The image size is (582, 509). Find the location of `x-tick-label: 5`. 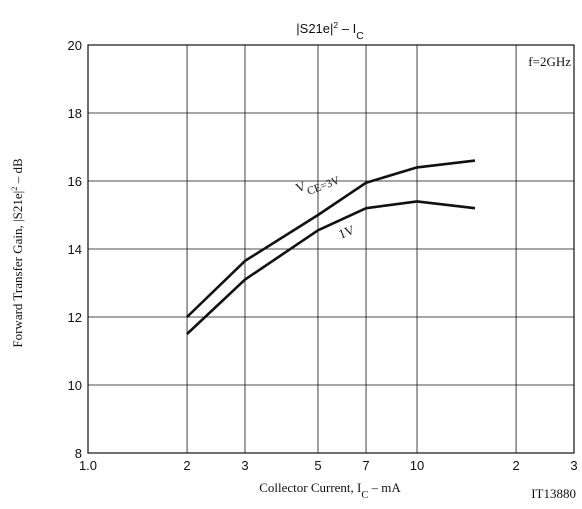

x-tick-label: 5 is located at coordinates (317, 465).